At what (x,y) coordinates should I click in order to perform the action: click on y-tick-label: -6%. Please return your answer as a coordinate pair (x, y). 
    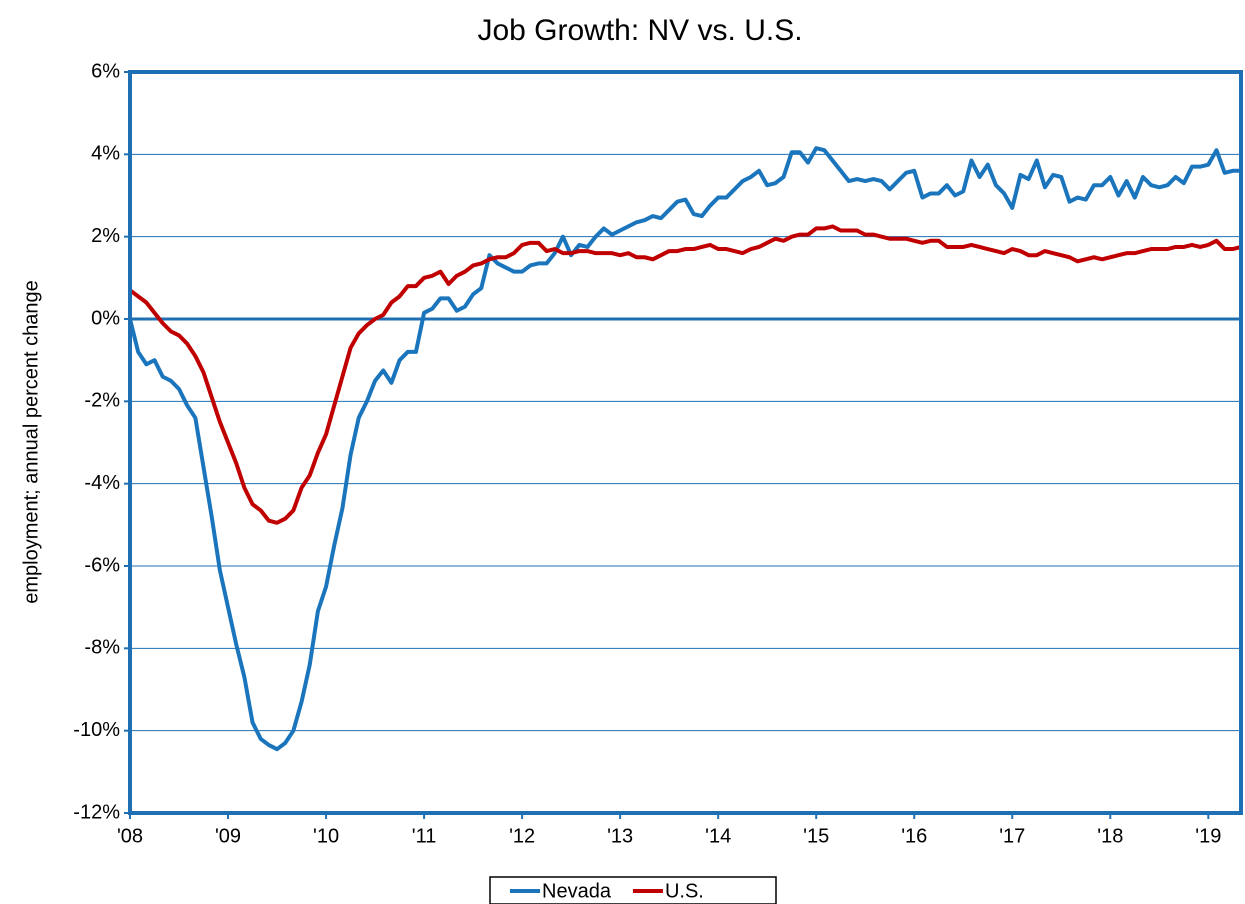
    Looking at the image, I should click on (102, 565).